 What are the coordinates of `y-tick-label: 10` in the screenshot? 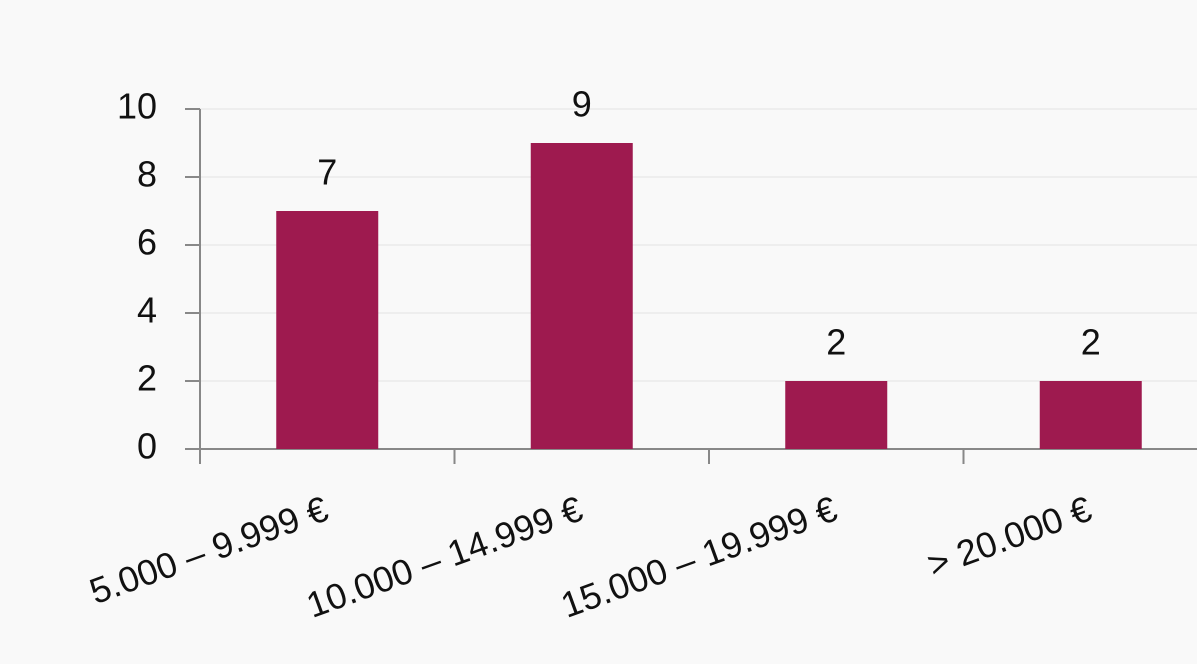 It's located at (137, 106).